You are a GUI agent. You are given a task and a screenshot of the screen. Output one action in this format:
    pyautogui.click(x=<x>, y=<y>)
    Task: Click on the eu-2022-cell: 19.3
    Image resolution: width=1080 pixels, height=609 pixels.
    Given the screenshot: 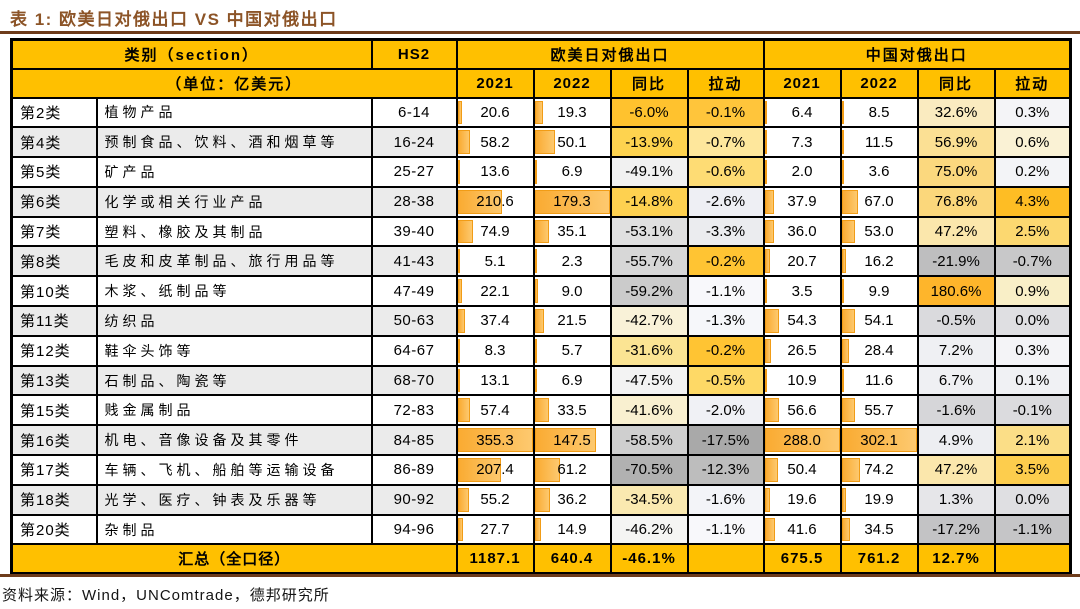 What is the action you would take?
    pyautogui.click(x=572, y=112)
    